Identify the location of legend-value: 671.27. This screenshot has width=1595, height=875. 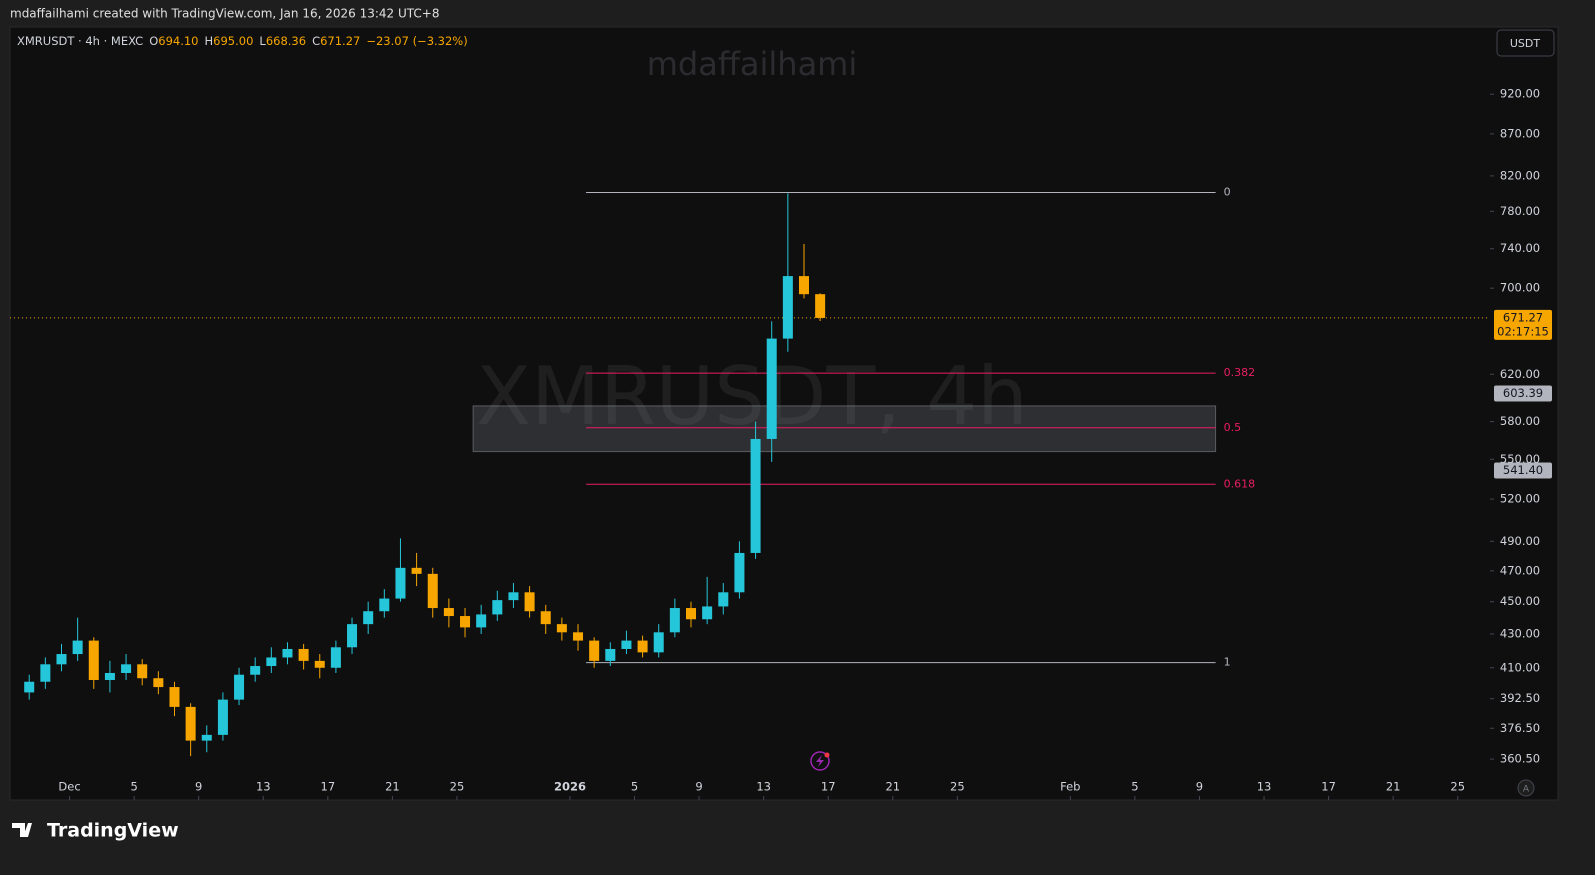
(340, 41).